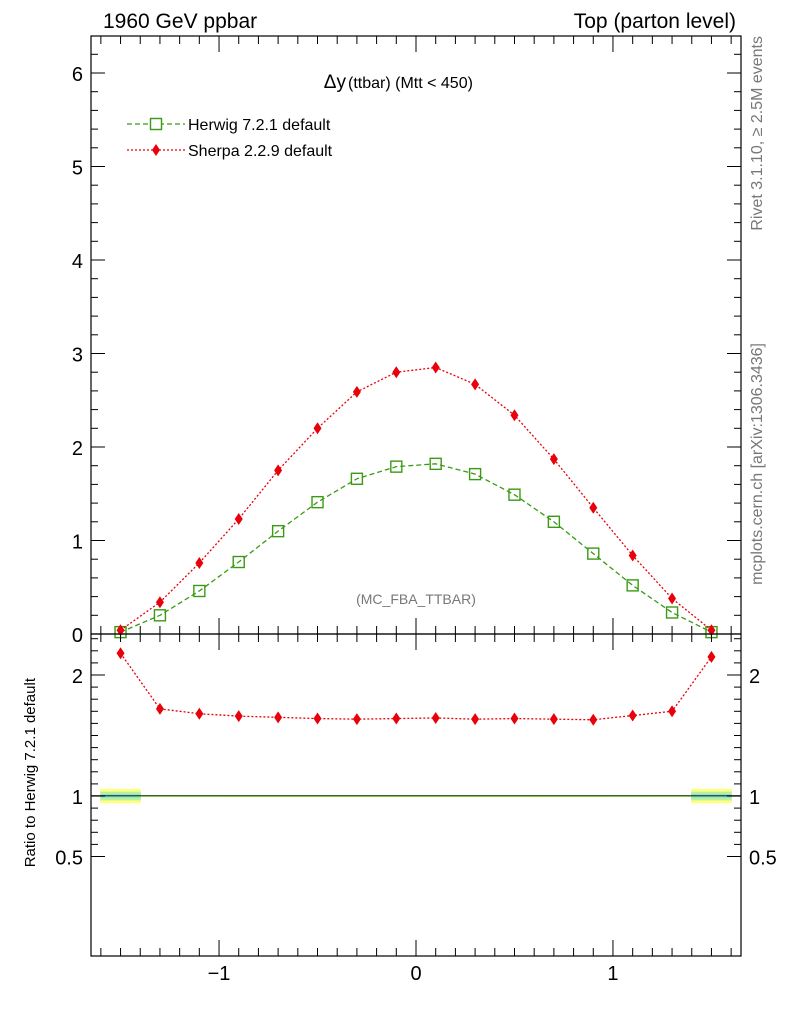  I want to click on main-ytick-label: 6, so click(77, 75).